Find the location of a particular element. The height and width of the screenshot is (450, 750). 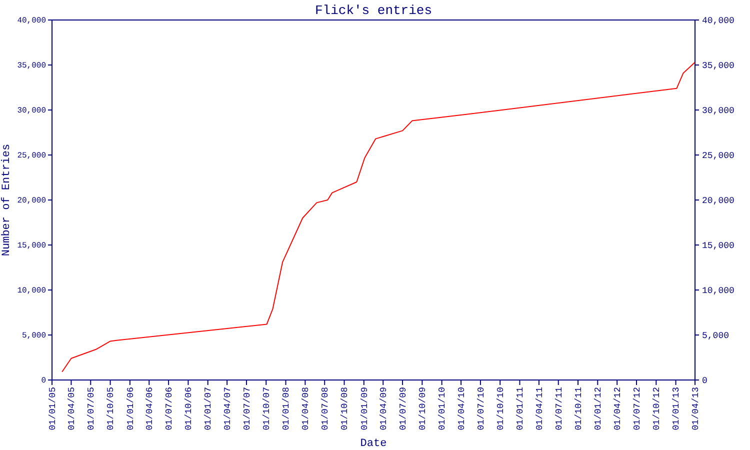

y-tick-label: 25,000 is located at coordinates (31, 156).